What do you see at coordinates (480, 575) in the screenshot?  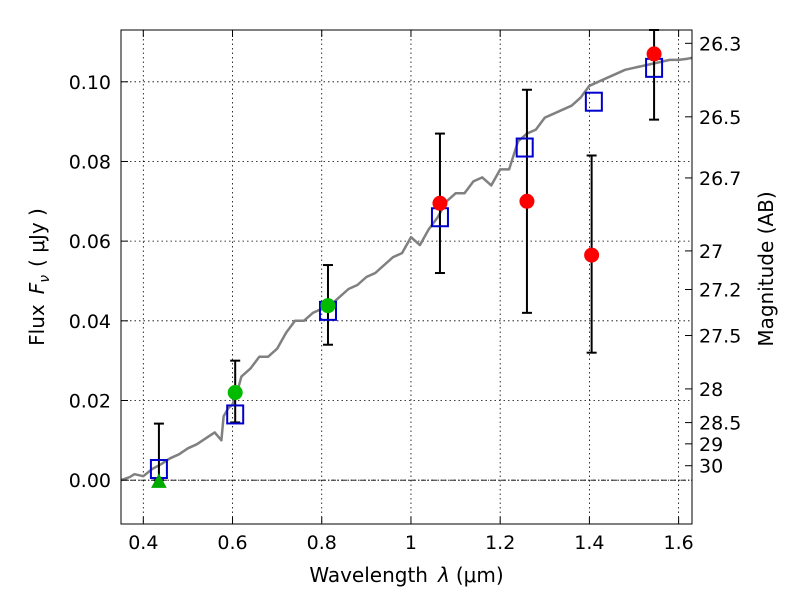 I see `x-axis-title-unit: (μm)` at bounding box center [480, 575].